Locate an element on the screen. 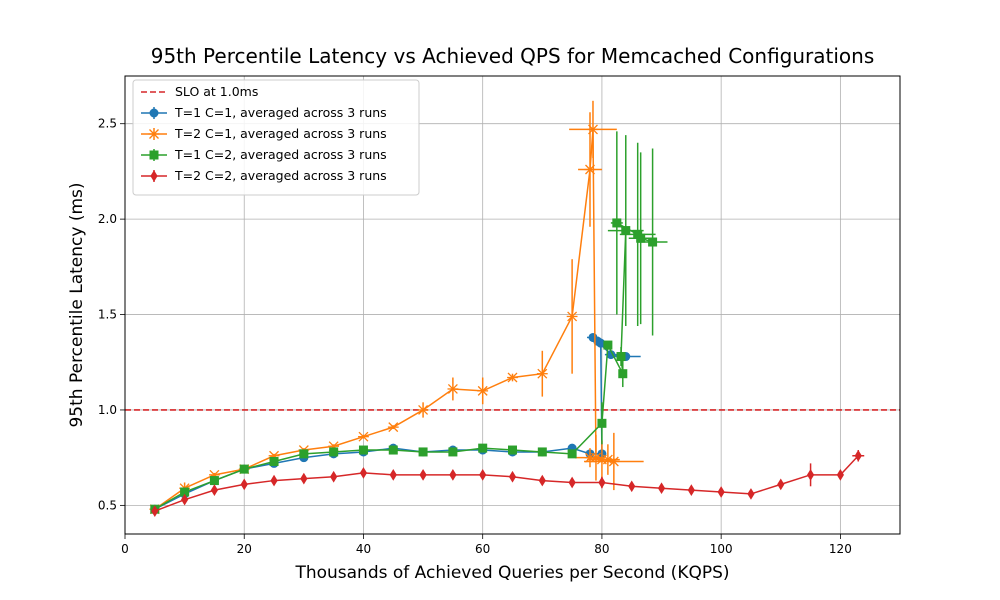 Image resolution: width=1000 pixels, height=600 pixels. x-tick-label: 40 is located at coordinates (363, 549).